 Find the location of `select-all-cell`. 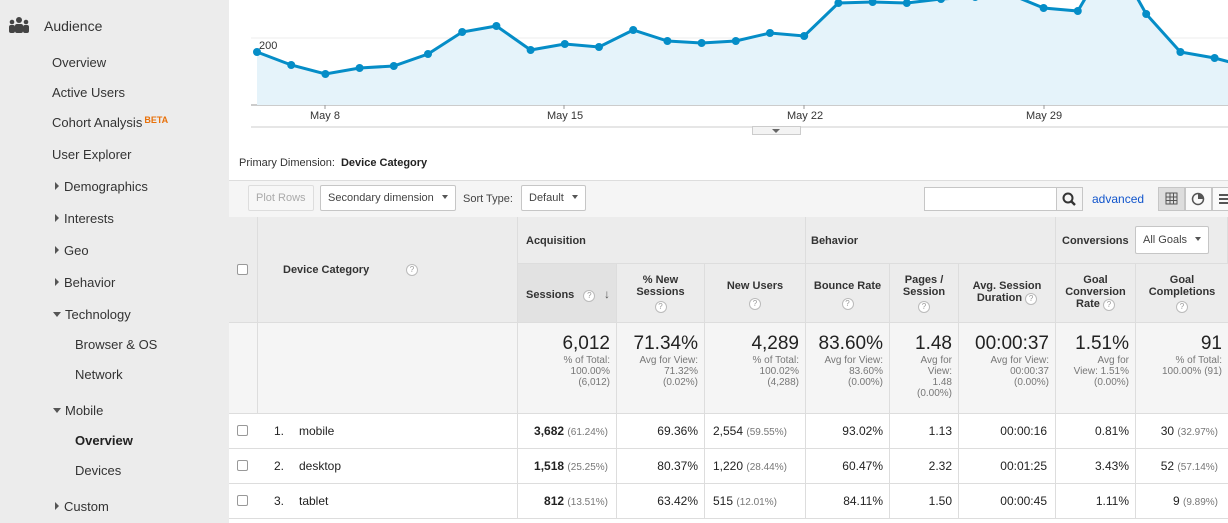

select-all-cell is located at coordinates (243, 270).